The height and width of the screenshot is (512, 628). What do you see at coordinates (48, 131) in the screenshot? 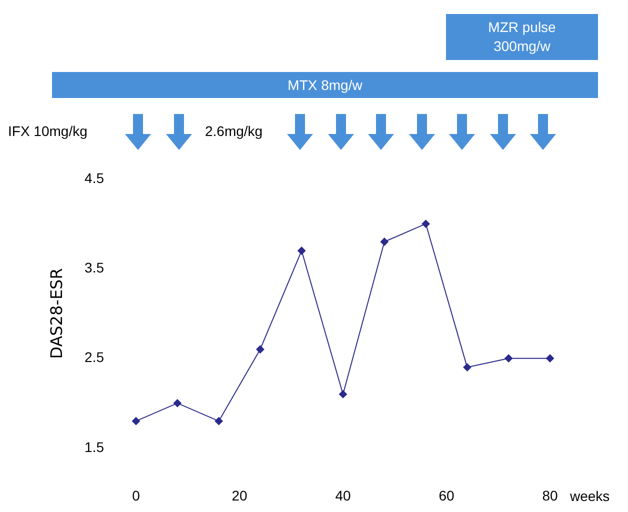
I see `text: IFX 10mg/kg` at bounding box center [48, 131].